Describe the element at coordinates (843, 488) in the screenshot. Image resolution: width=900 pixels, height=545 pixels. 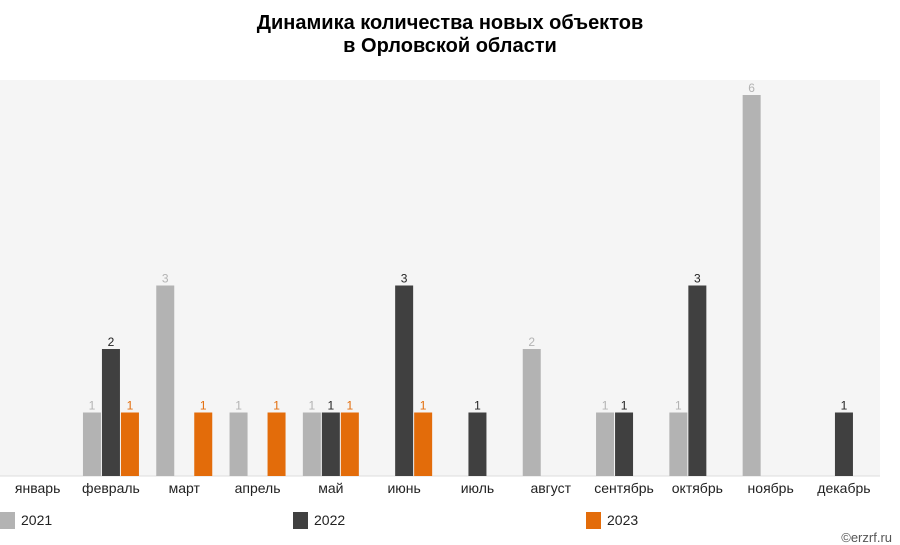
I see `x-tick-label: декабрь` at that location.